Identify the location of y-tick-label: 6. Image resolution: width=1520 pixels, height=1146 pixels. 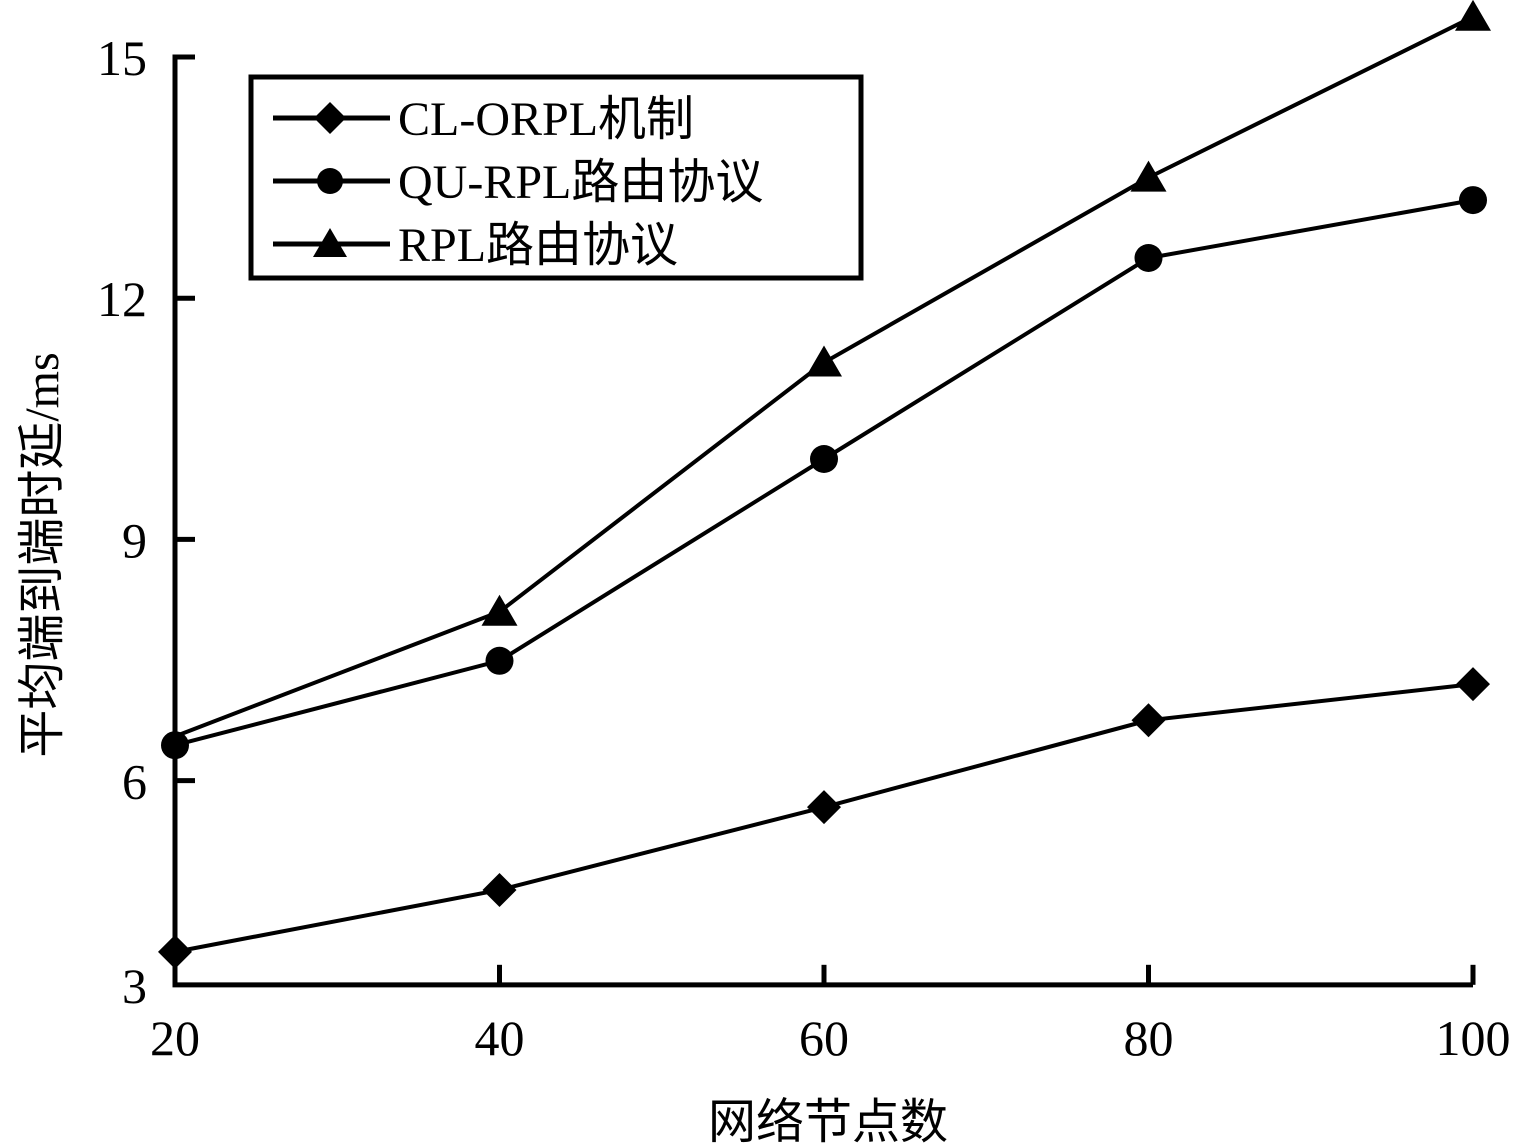
(134, 782).